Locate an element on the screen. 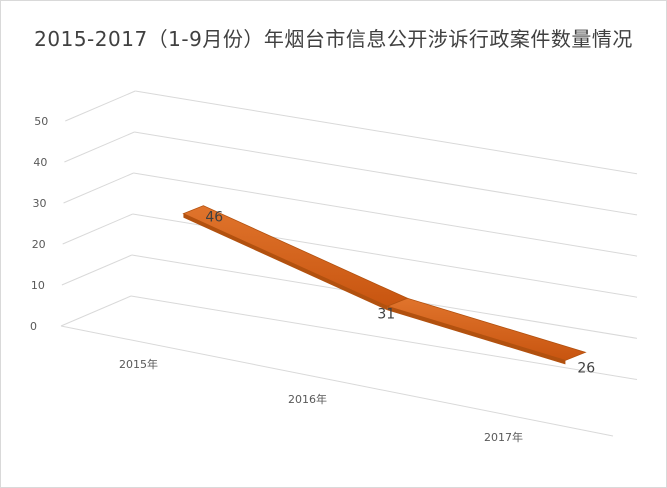 The image size is (667, 488). series-segment is located at coordinates (486, 329).